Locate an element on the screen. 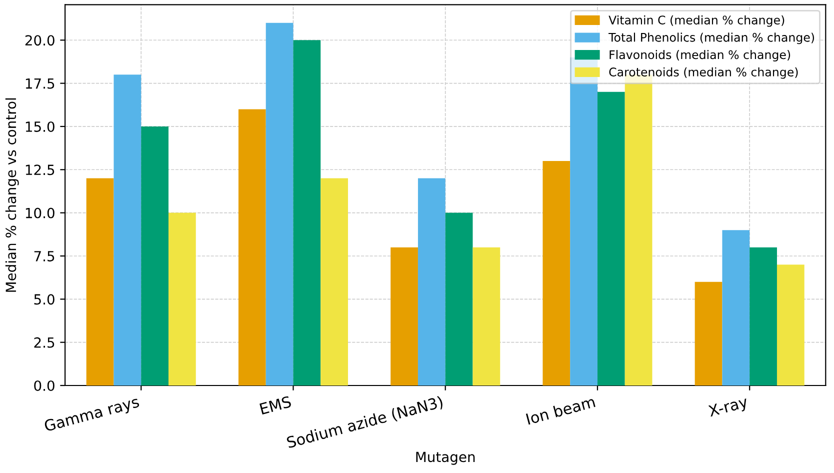 The height and width of the screenshot is (473, 834). x-axis-title: Mutagen is located at coordinates (445, 458).